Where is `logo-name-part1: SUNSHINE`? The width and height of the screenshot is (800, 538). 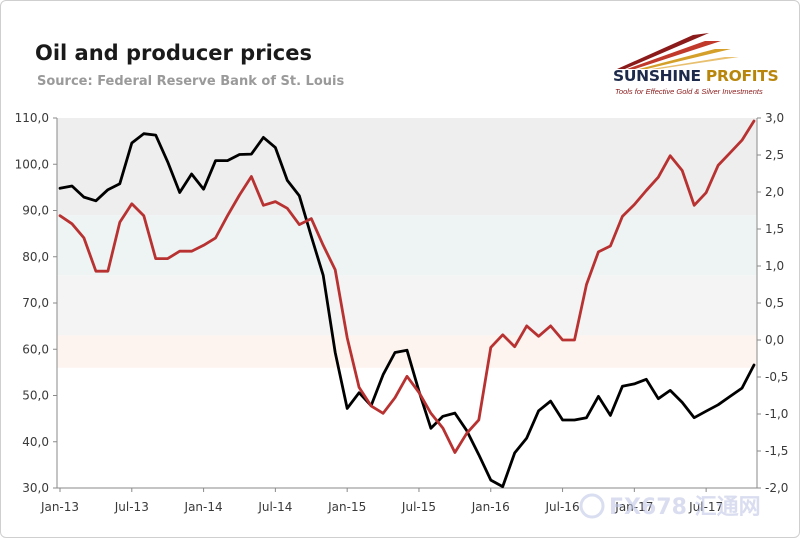
logo-name-part1: SUNSHINE is located at coordinates (657, 76).